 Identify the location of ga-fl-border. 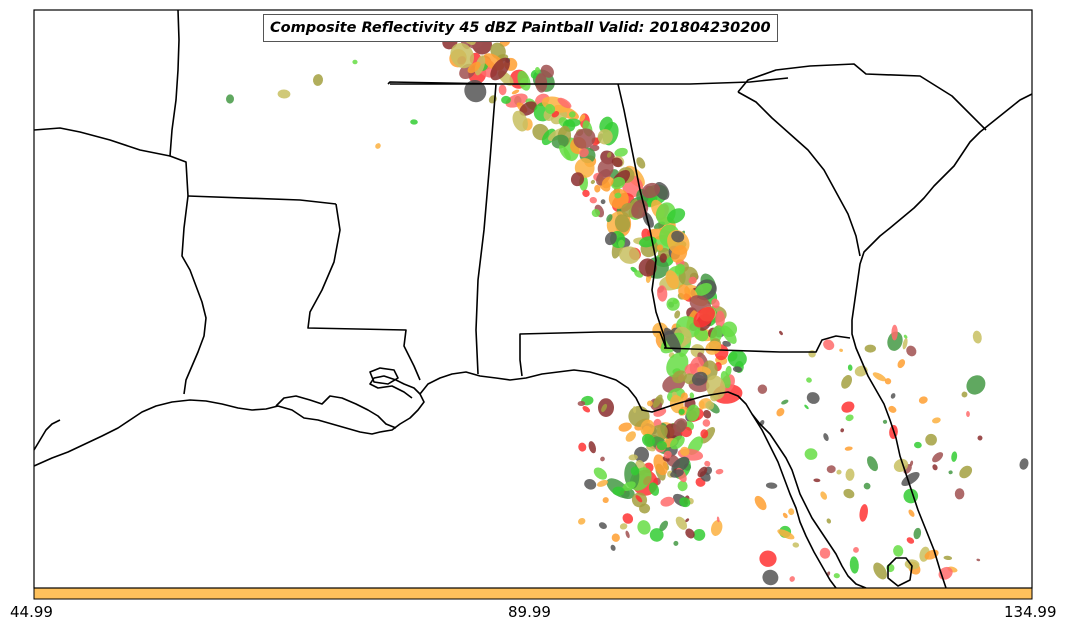
(757, 344).